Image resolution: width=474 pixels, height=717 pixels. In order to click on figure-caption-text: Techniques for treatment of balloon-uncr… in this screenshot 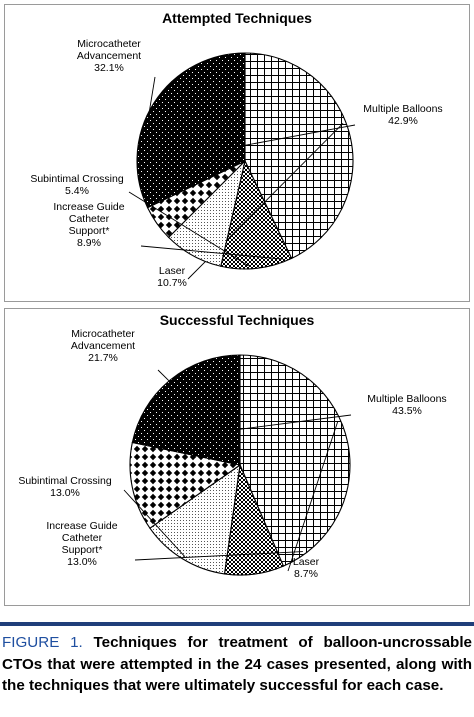, I will do `click(237, 664)`.